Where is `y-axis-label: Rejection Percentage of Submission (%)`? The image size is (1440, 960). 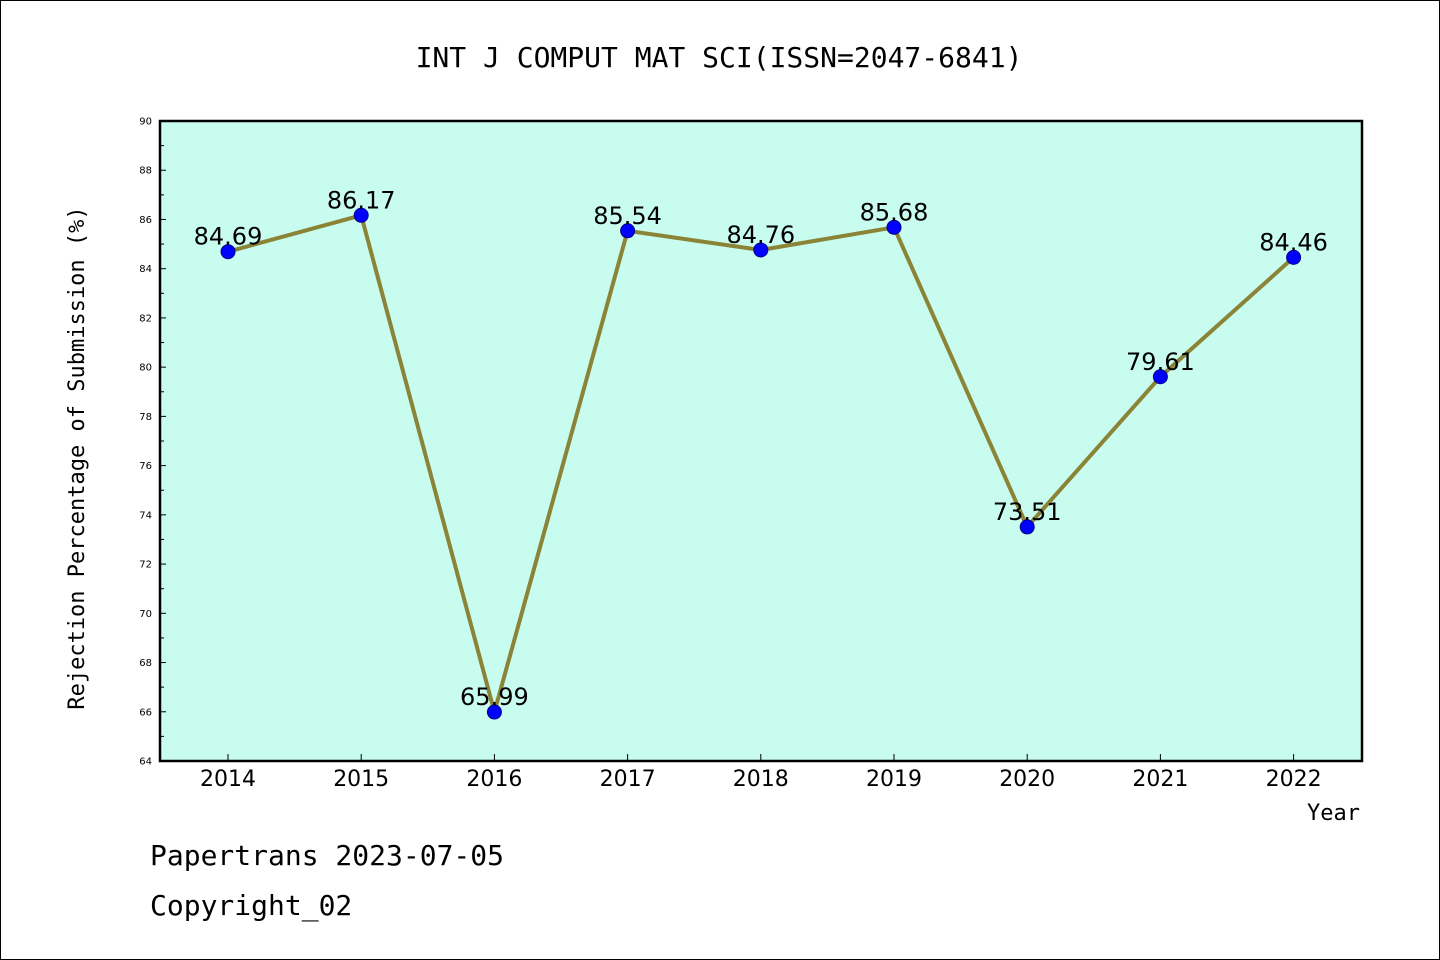 y-axis-label: Rejection Percentage of Submission (%) is located at coordinates (77, 457).